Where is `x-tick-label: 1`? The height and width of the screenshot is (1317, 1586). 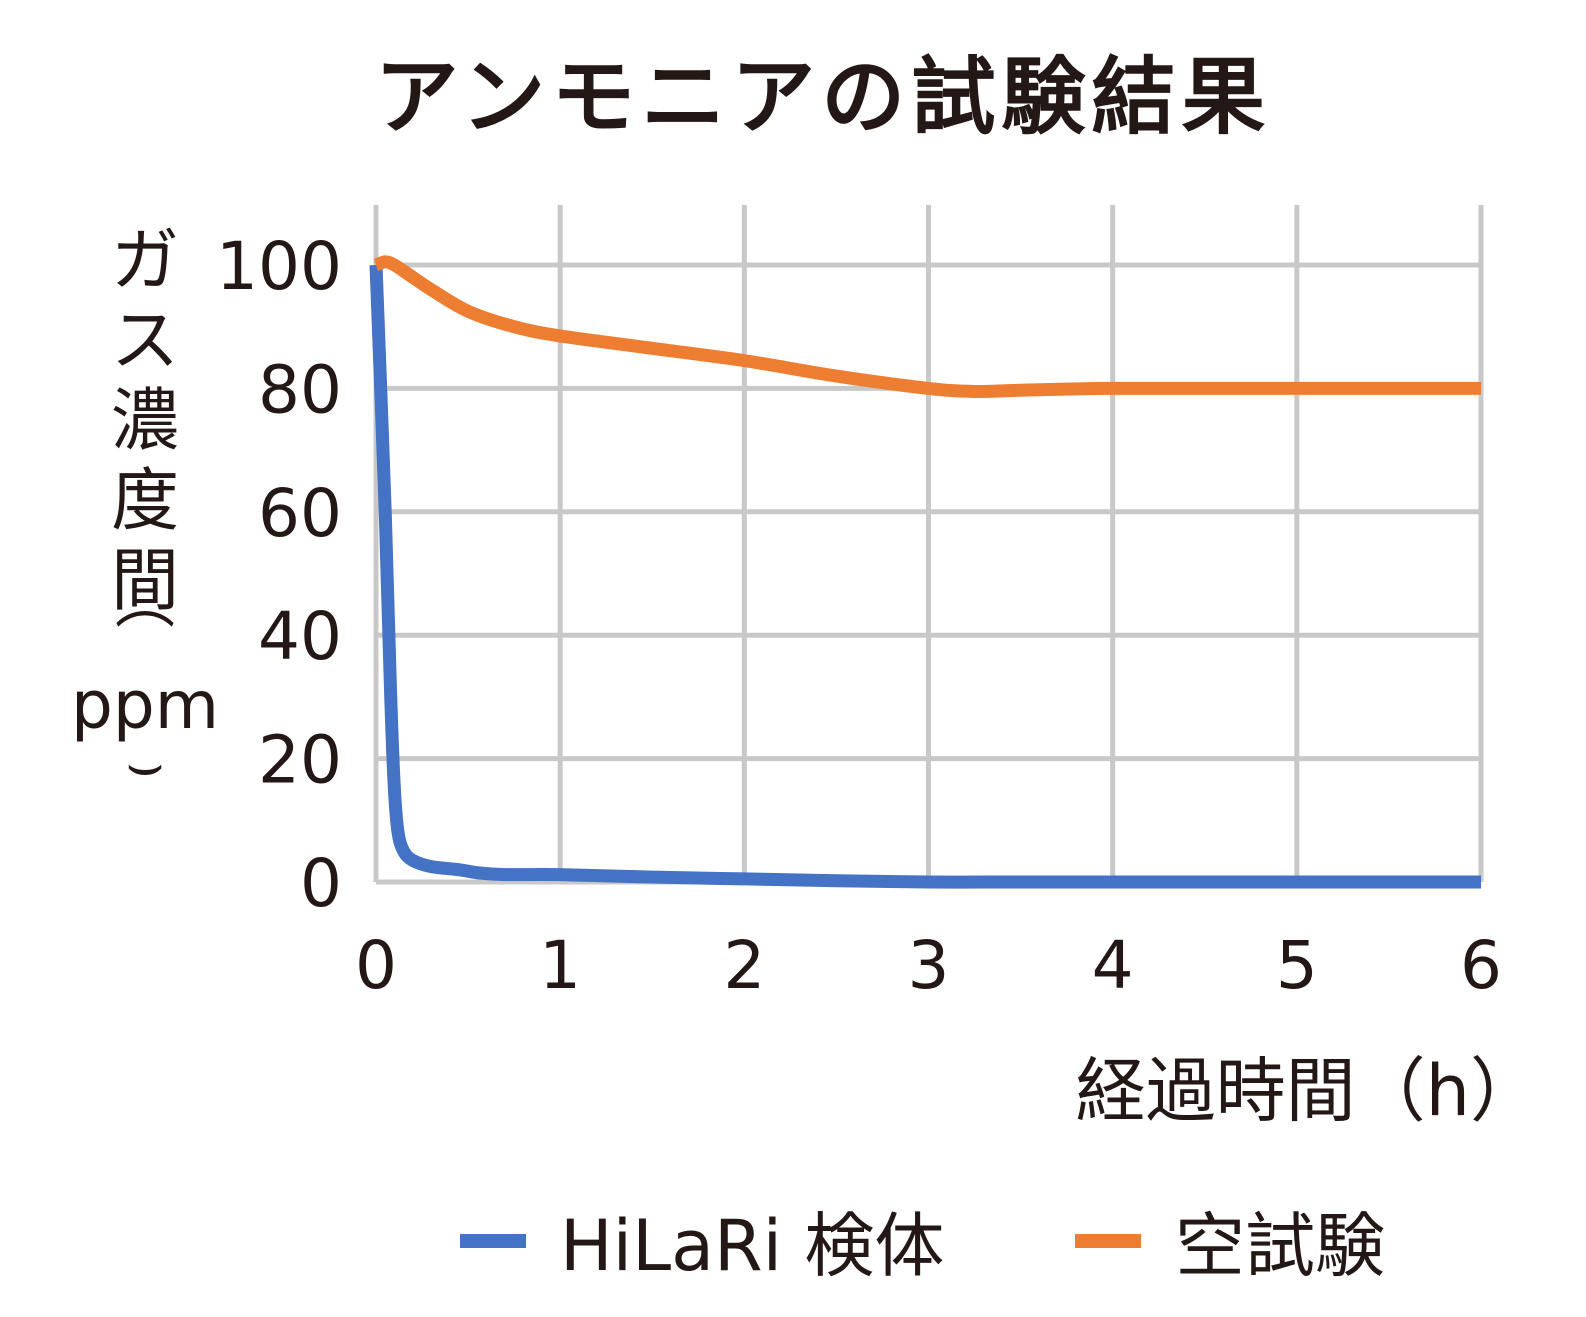 x-tick-label: 1 is located at coordinates (560, 965).